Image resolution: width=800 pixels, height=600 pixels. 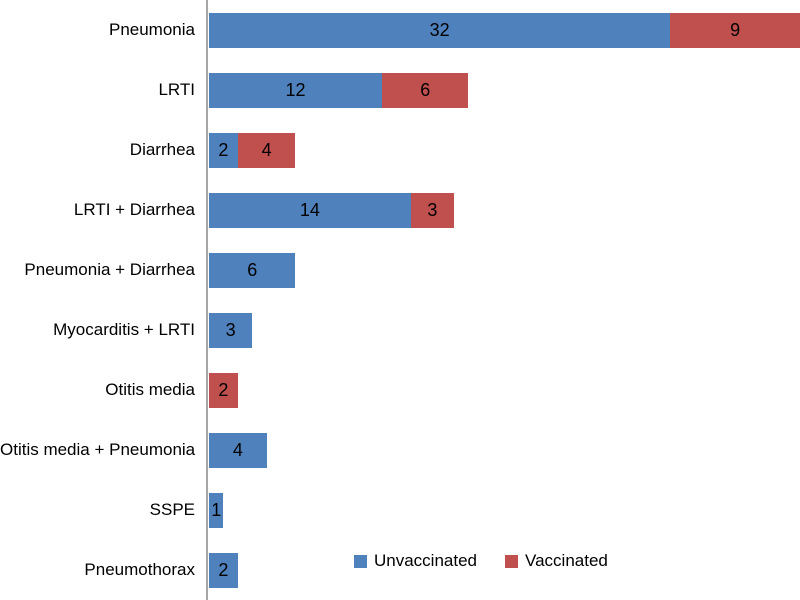 I want to click on legend-item-vaccinated: Vaccinated, so click(x=556, y=561).